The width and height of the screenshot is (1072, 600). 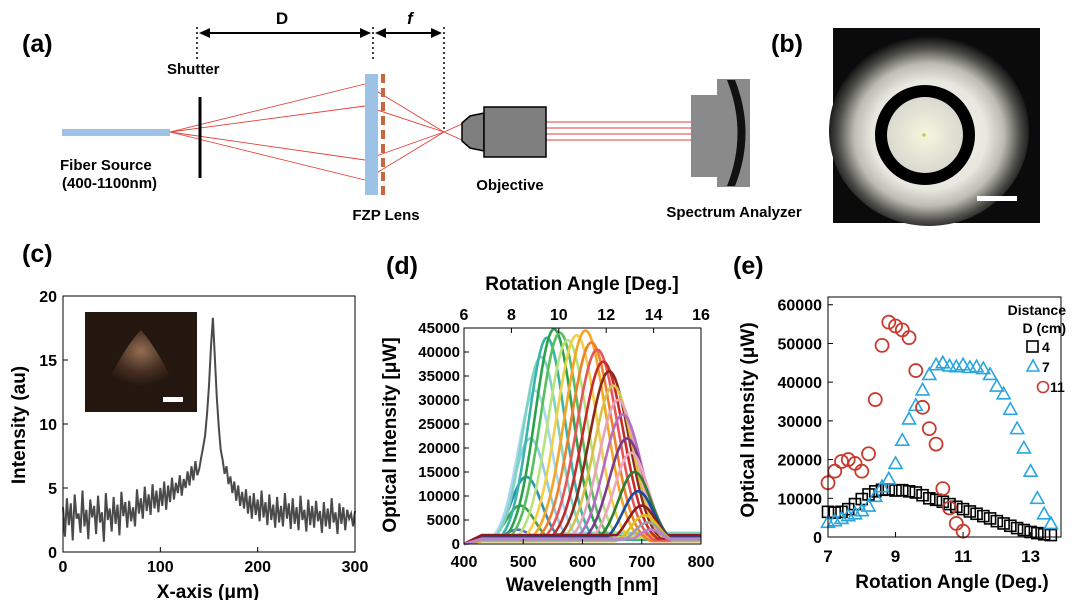 What do you see at coordinates (380, 33) in the screenshot?
I see `focal-arrowhead-left` at bounding box center [380, 33].